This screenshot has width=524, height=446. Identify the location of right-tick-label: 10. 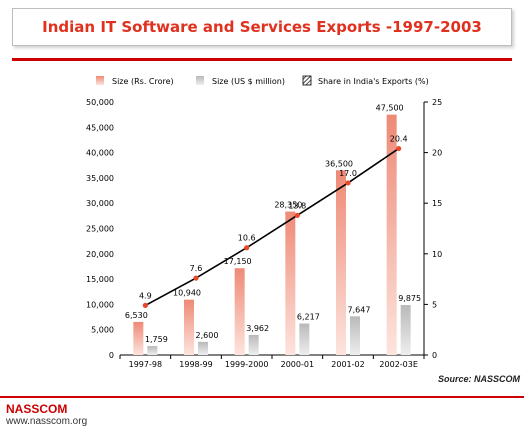
(437, 254).